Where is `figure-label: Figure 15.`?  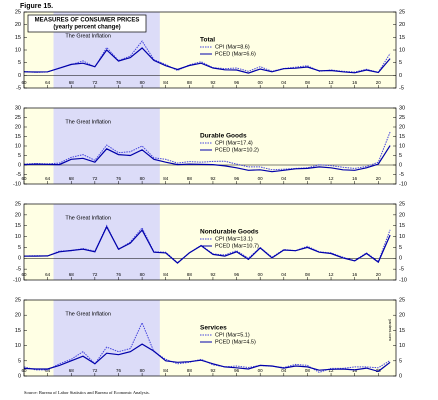 figure-label: Figure 15. is located at coordinates (36, 6).